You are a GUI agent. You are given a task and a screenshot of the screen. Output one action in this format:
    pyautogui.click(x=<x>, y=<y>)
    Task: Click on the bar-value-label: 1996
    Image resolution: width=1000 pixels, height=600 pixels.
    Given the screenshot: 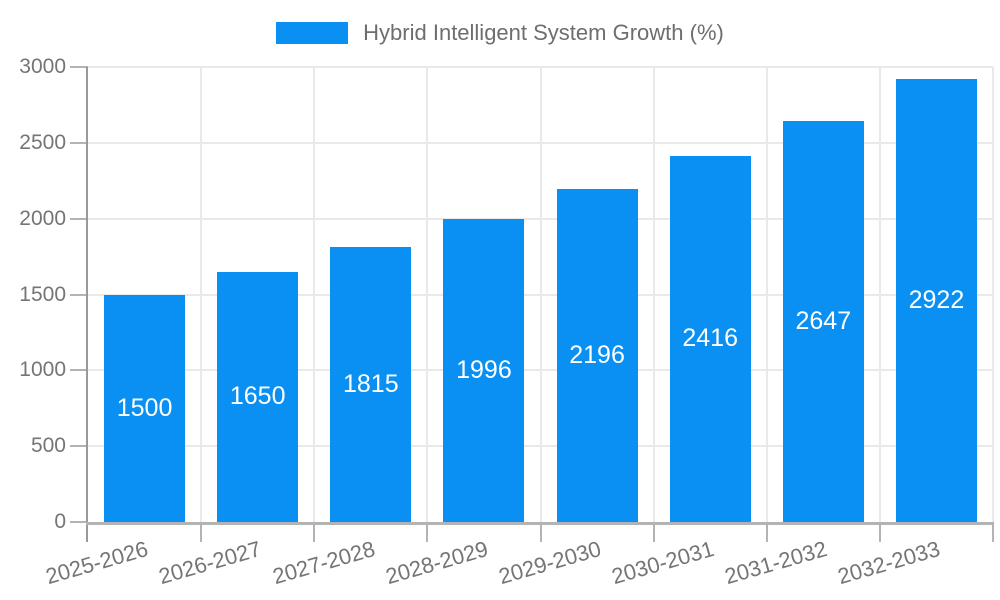 What is the action you would take?
    pyautogui.click(x=484, y=370)
    